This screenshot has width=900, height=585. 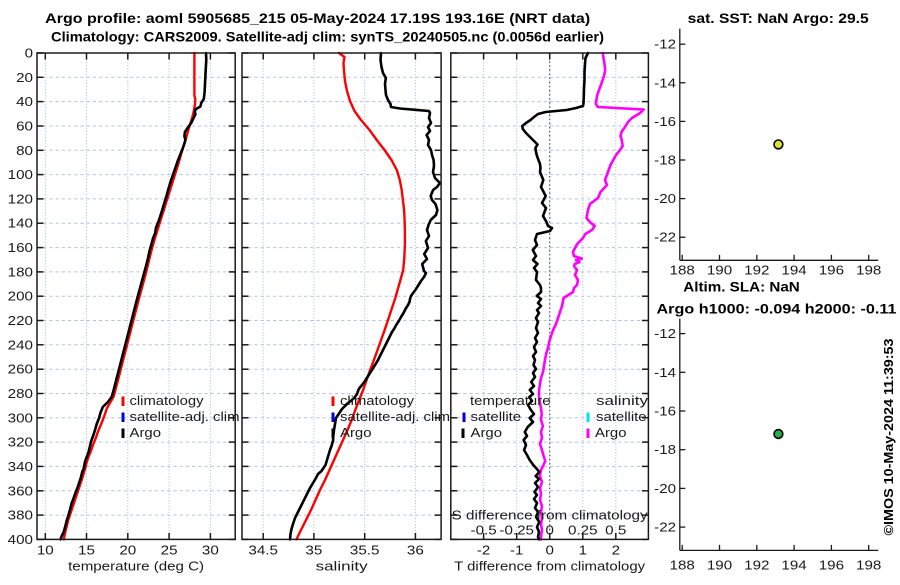 What do you see at coordinates (86, 551) in the screenshot?
I see `svg-text: 15` at bounding box center [86, 551].